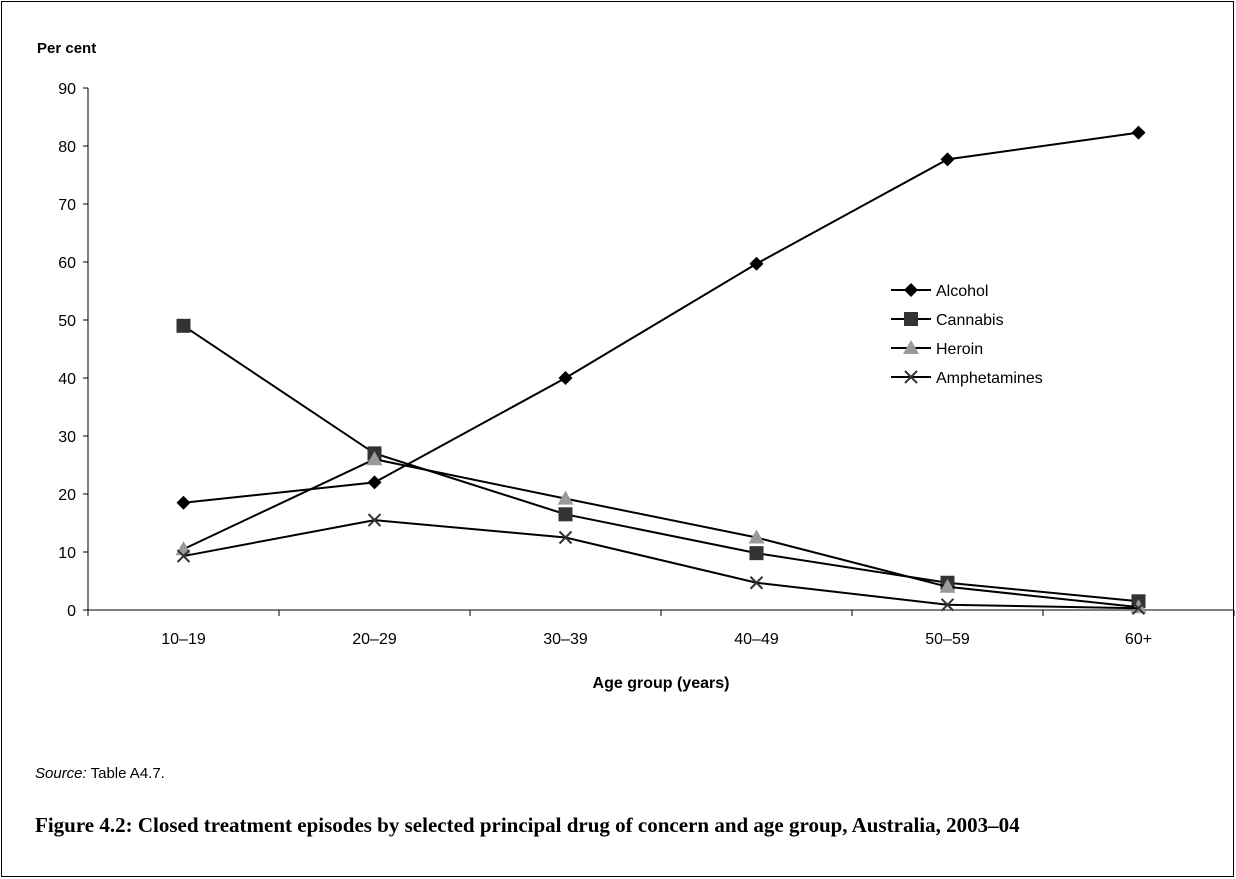  Describe the element at coordinates (970, 320) in the screenshot. I see `legend-label-cannabis: Cannabis` at that location.